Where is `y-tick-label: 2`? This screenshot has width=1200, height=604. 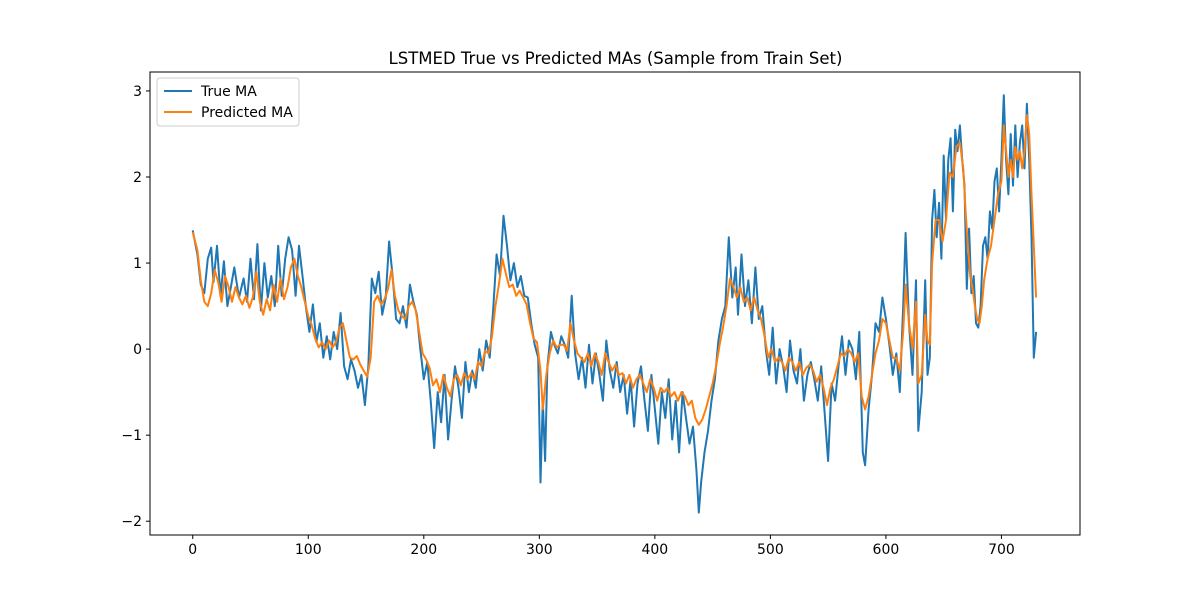
y-tick-label: 2 is located at coordinates (137, 178).